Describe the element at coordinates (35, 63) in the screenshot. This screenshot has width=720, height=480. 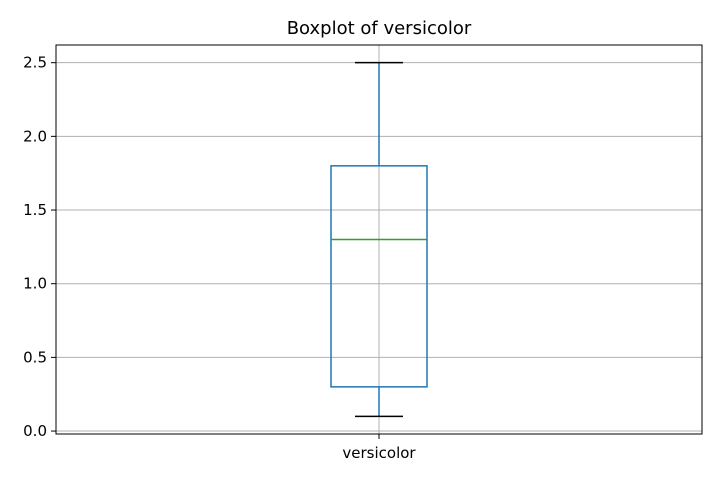
I see `y-tick-label: 2.5` at that location.